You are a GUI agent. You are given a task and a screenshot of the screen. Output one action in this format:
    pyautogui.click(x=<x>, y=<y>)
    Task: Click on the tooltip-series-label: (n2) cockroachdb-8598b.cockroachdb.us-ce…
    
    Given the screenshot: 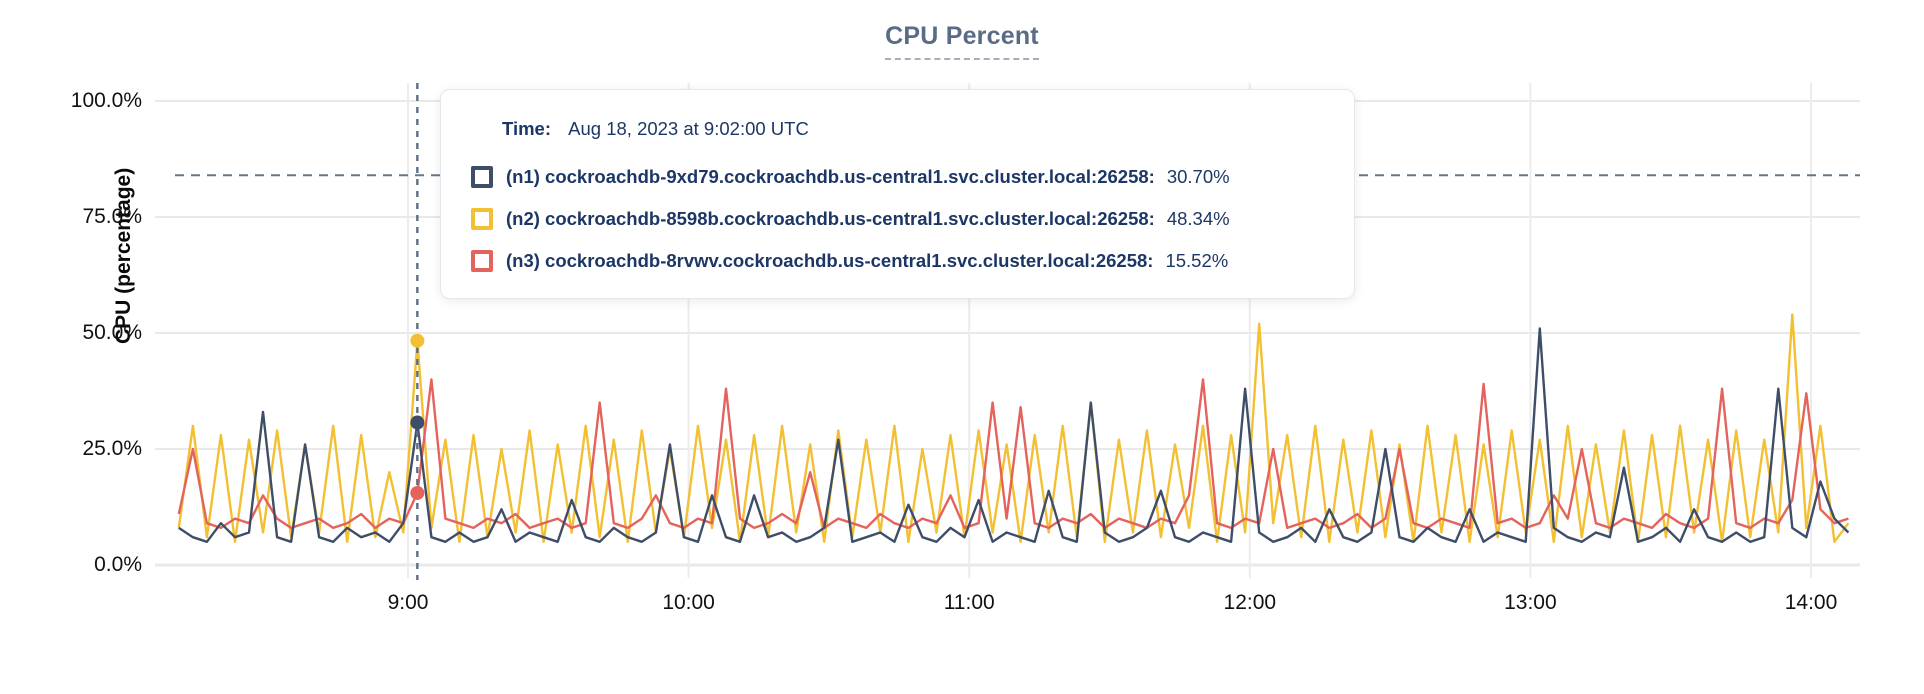 What is the action you would take?
    pyautogui.click(x=830, y=218)
    